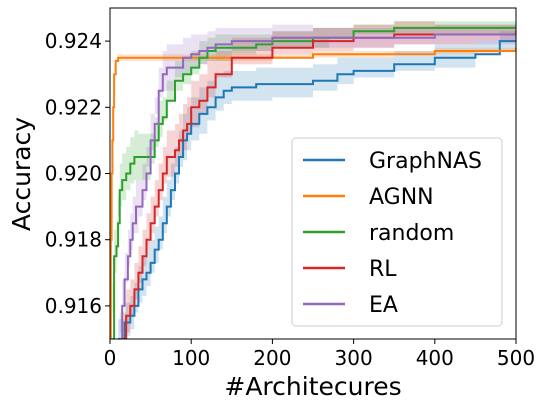 The image size is (548, 410). I want to click on x-axis-label: #Architecures, so click(312, 386).